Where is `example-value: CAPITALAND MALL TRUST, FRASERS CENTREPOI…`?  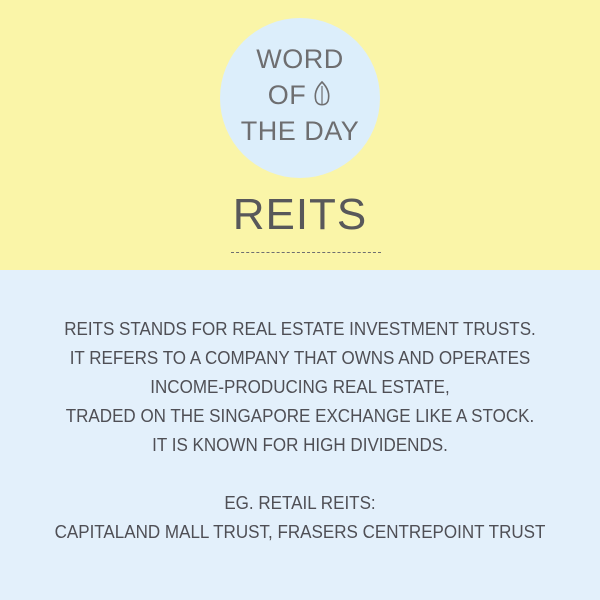 example-value: CAPITALAND MALL TRUST, FRASERS CENTREPOI… is located at coordinates (300, 531).